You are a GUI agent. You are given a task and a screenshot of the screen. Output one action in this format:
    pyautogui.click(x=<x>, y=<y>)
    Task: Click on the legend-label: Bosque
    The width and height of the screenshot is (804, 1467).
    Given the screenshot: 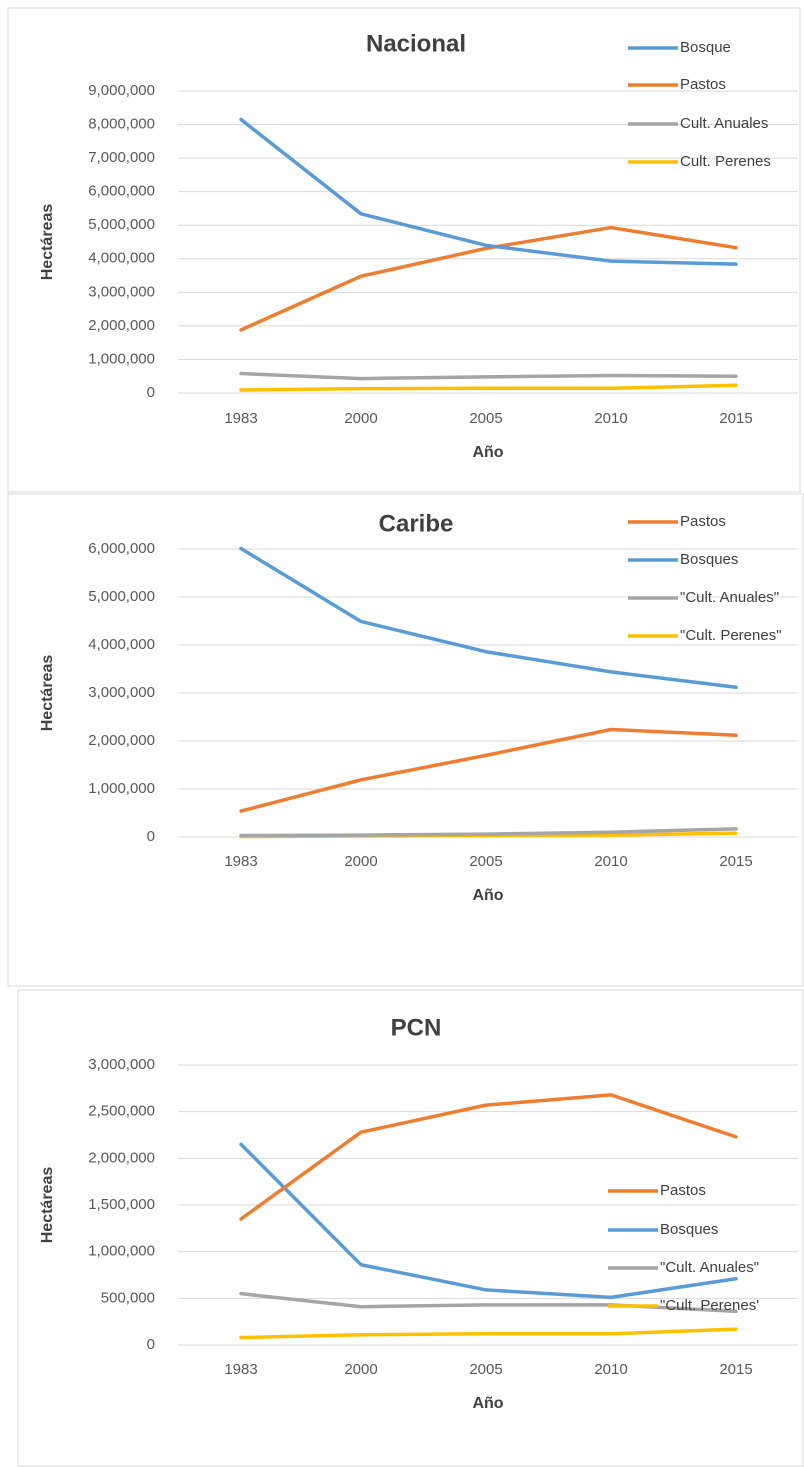 What is the action you would take?
    pyautogui.click(x=705, y=47)
    